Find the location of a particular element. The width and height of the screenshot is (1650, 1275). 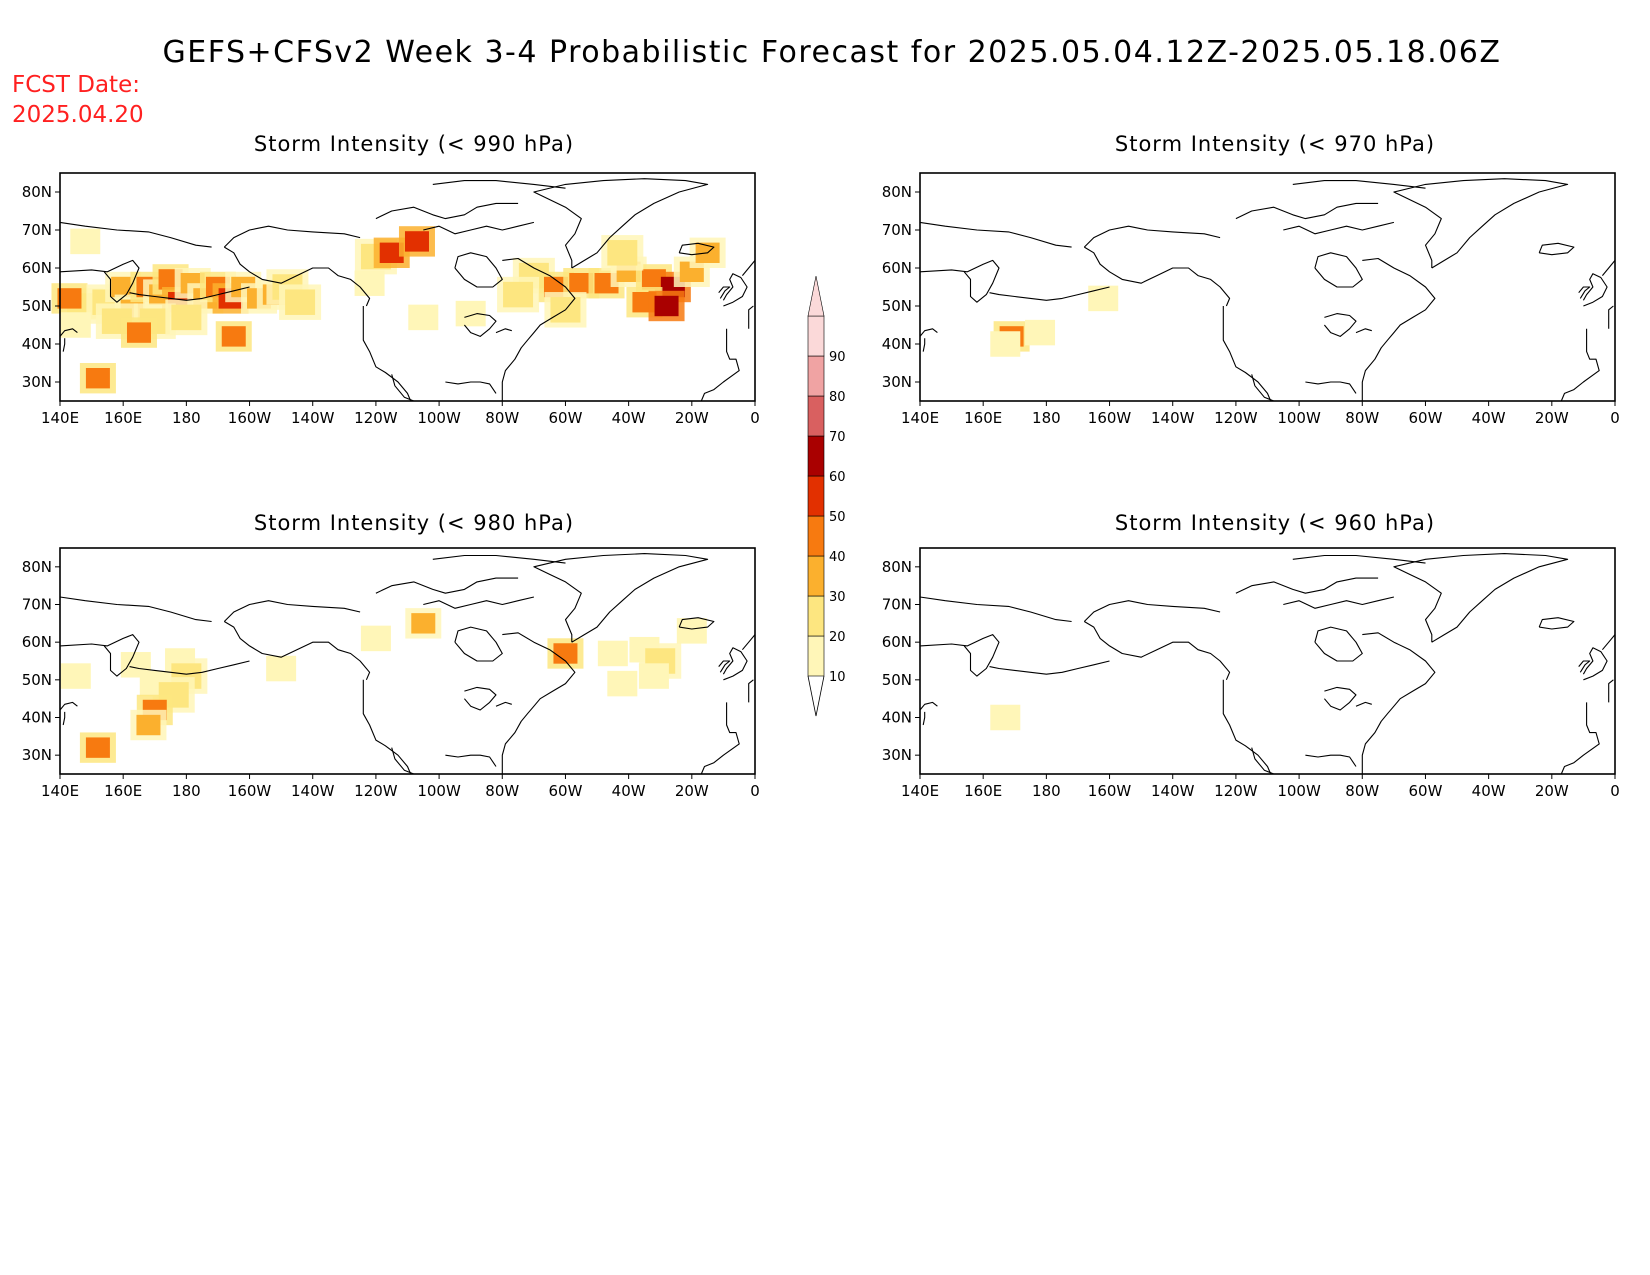

colorbar-tick-label: 20 is located at coordinates (837, 637).